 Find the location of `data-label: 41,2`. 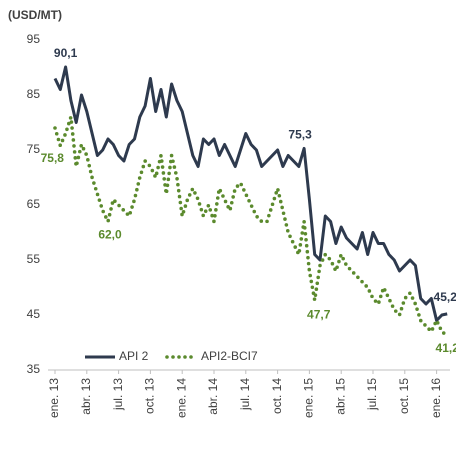

data-label: 41,2 is located at coordinates (446, 348).